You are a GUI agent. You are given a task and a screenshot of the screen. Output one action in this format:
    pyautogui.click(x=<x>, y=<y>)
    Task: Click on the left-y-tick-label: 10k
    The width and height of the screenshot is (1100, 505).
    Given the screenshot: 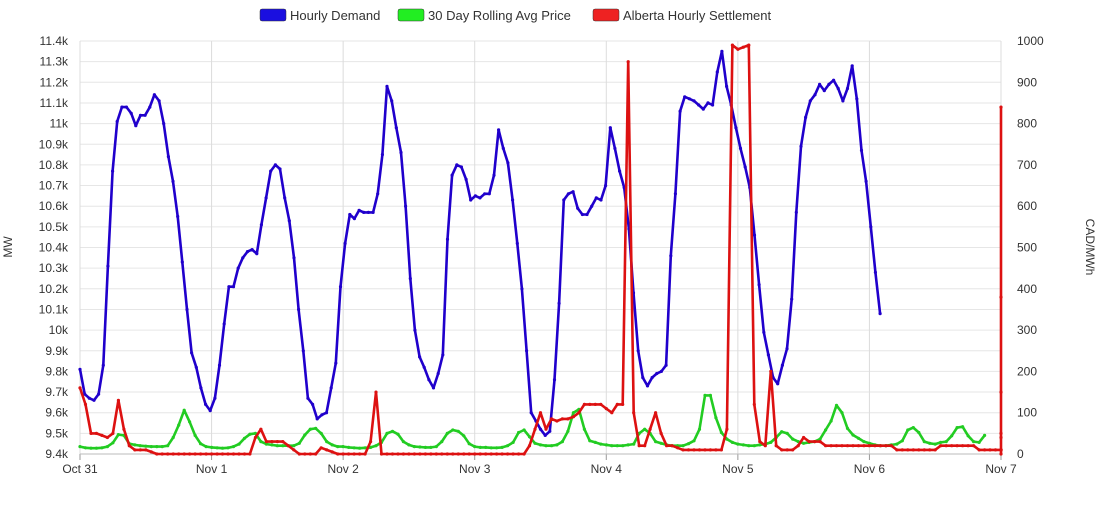 What is the action you would take?
    pyautogui.click(x=59, y=330)
    